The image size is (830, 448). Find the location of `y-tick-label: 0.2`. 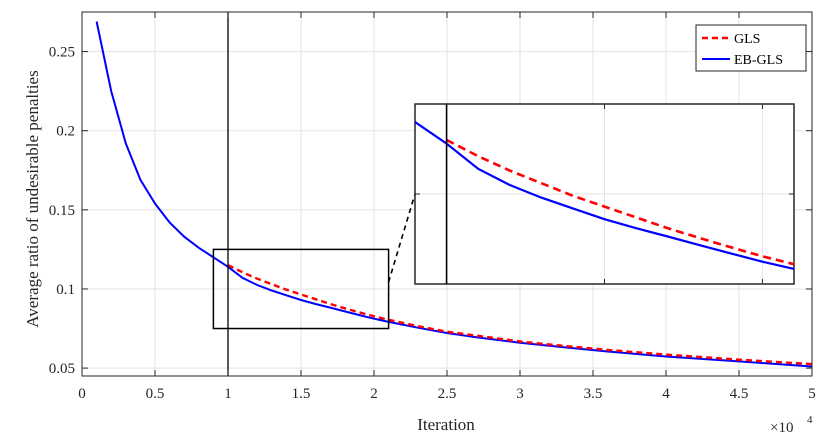

y-tick-label: 0.2 is located at coordinates (65, 132).